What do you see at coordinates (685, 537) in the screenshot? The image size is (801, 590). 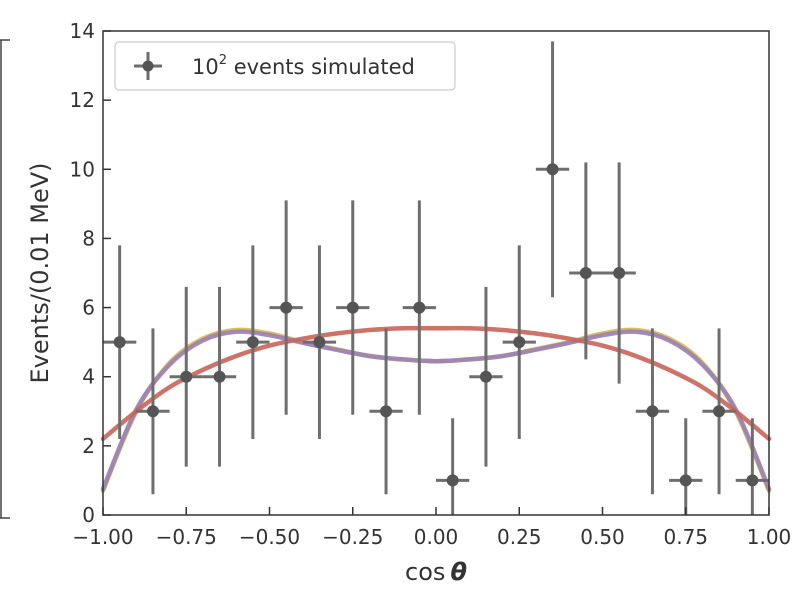 I see `x-tick-label: 0.75` at bounding box center [685, 537].